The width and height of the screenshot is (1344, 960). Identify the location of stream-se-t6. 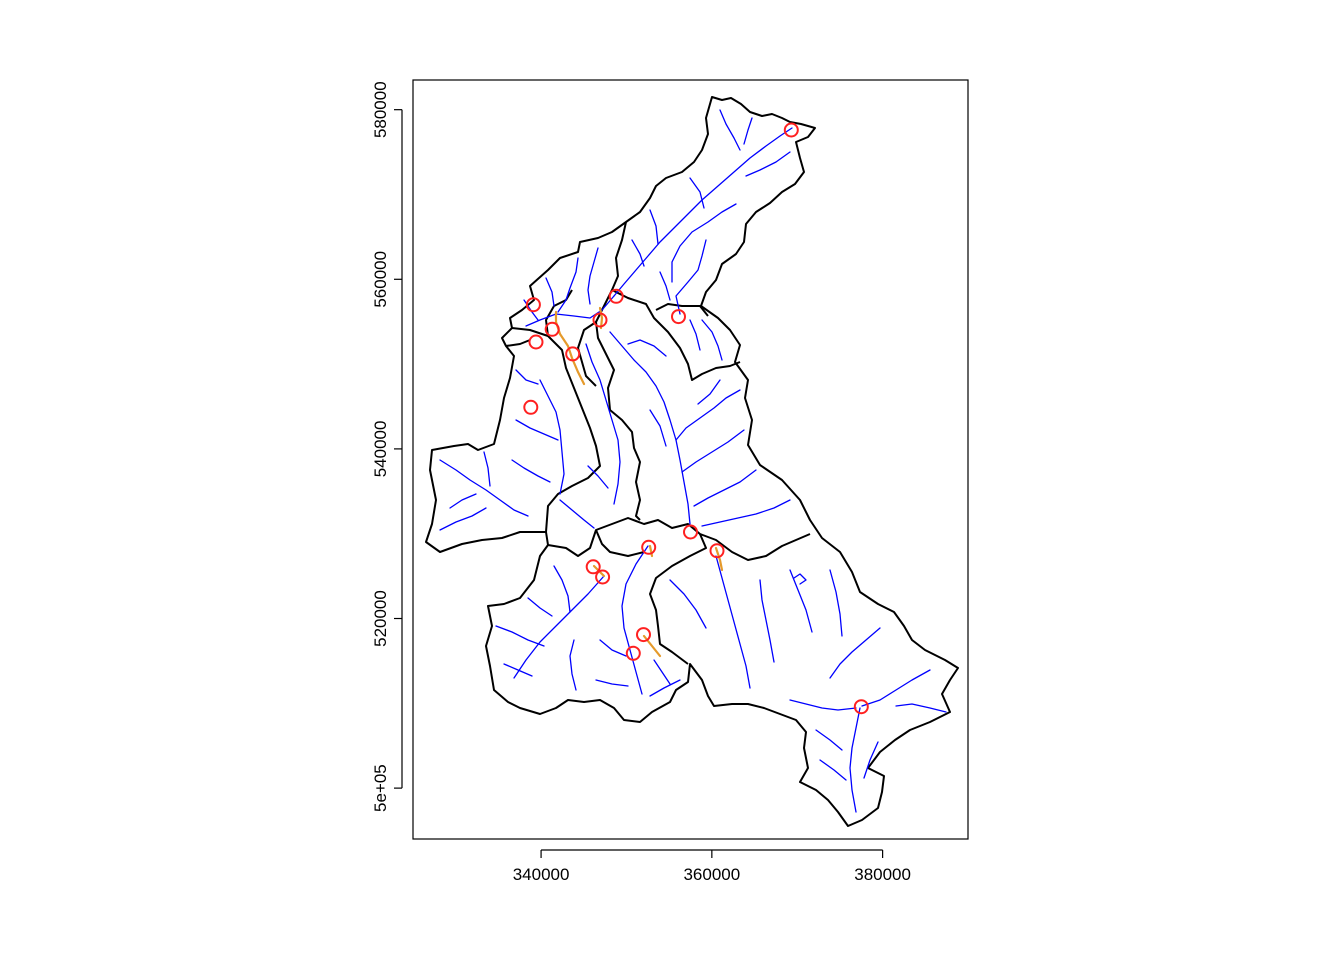
(896, 688).